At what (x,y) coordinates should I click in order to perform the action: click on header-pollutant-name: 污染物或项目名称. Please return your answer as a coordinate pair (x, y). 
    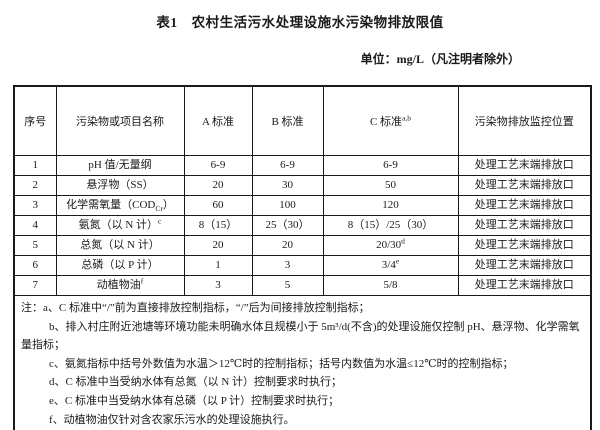
    Looking at the image, I should click on (120, 120).